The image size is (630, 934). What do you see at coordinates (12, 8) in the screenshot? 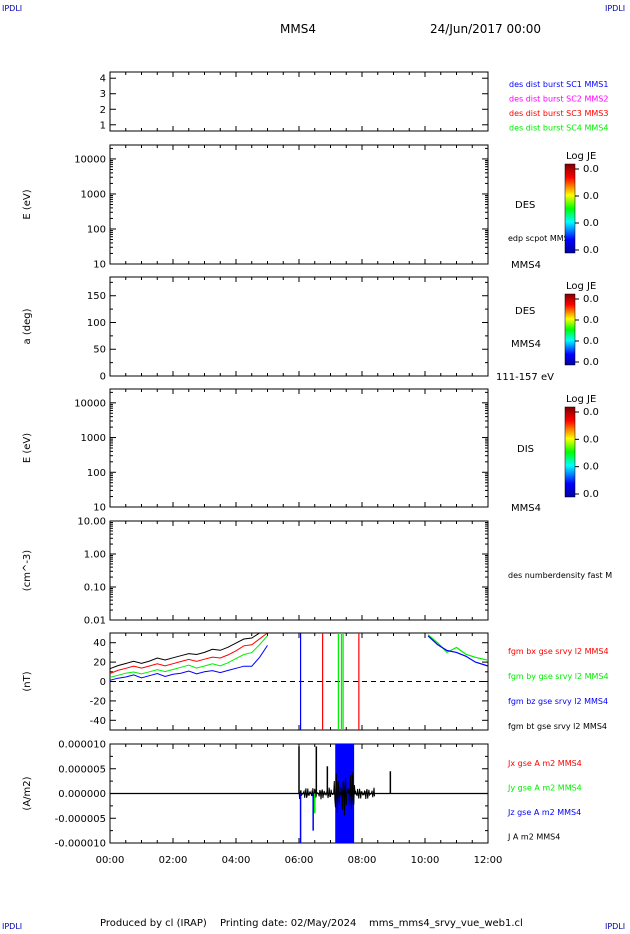
I see `corner-label-tl: IPDLI` at bounding box center [12, 8].